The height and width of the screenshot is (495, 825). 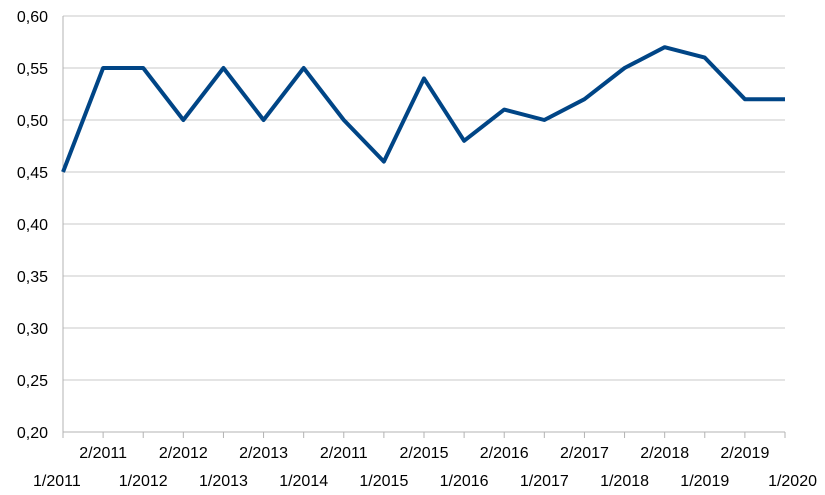 I want to click on y-tick-label: 0,20, so click(x=32, y=433).